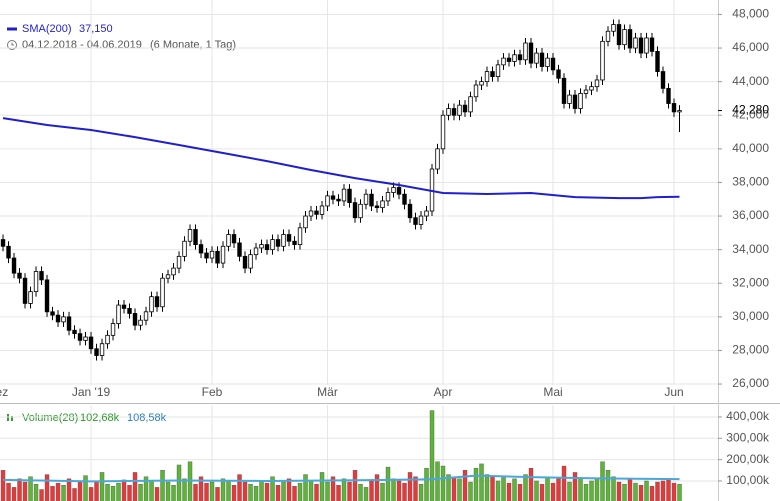 Image resolution: width=780 pixels, height=501 pixels. What do you see at coordinates (750, 350) in the screenshot?
I see `y-tick-label: 28,000` at bounding box center [750, 350].